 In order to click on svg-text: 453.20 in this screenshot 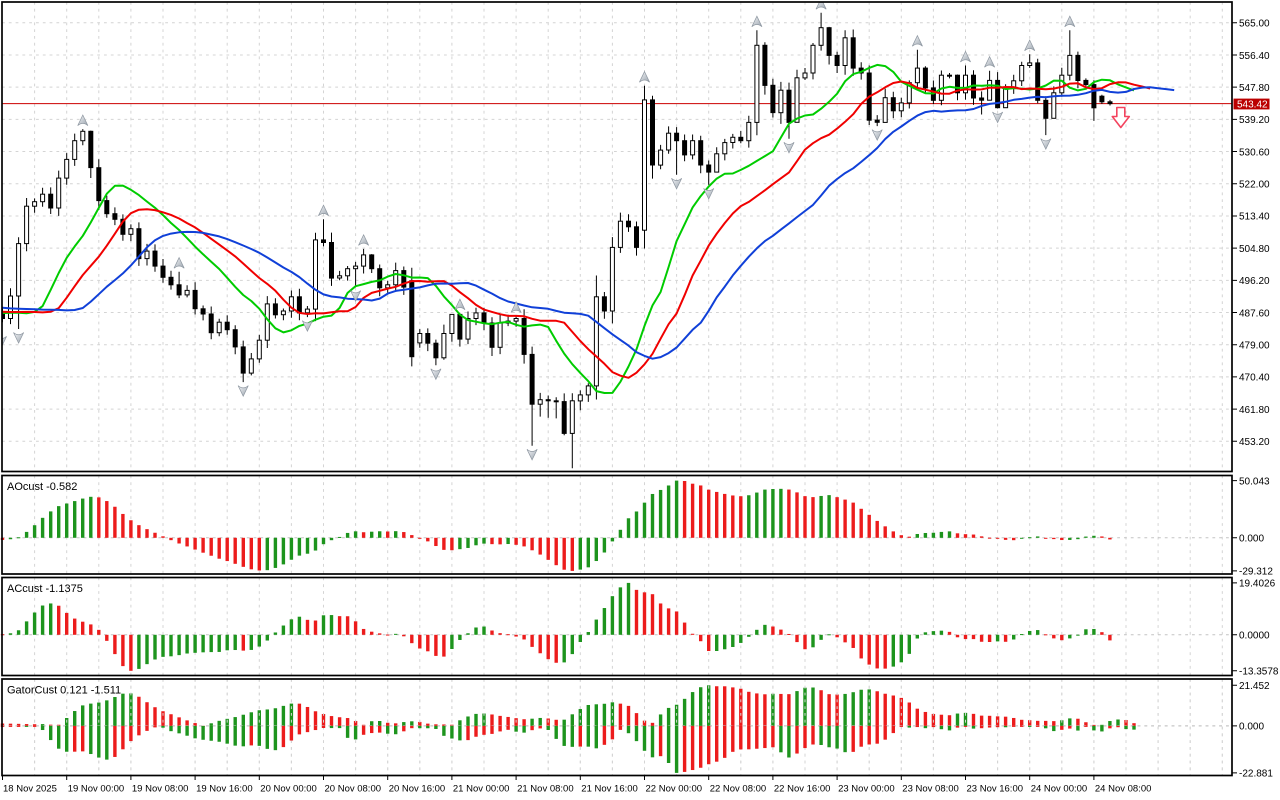, I will do `click(1254, 442)`.